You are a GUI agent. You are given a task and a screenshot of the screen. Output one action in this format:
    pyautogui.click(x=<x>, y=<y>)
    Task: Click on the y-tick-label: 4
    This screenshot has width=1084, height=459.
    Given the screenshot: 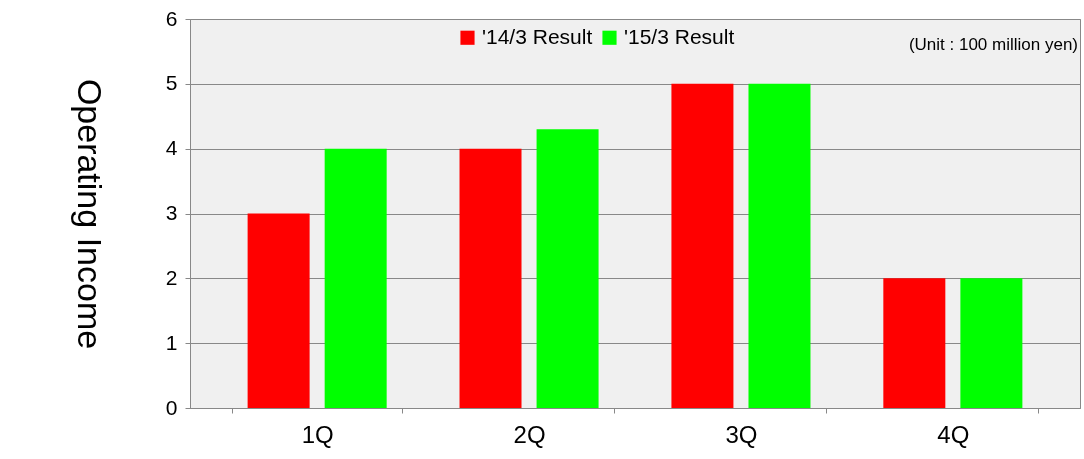 What is the action you would take?
    pyautogui.click(x=171, y=148)
    